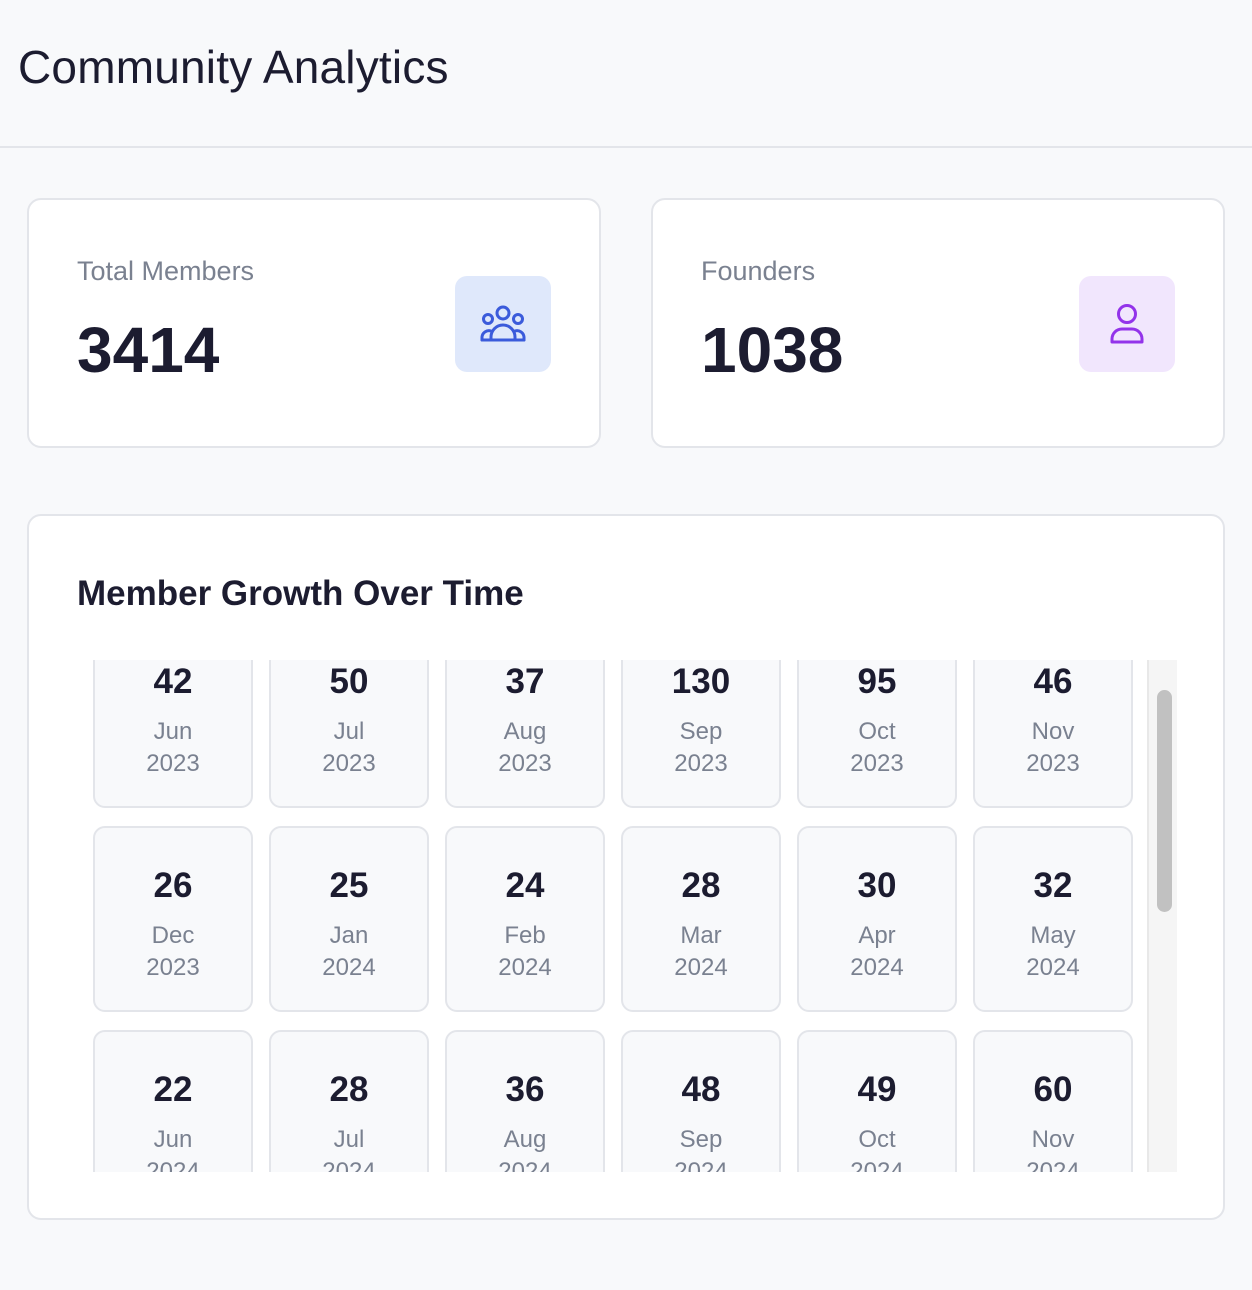 The image size is (1252, 1290). I want to click on users-group-icon, so click(503, 324).